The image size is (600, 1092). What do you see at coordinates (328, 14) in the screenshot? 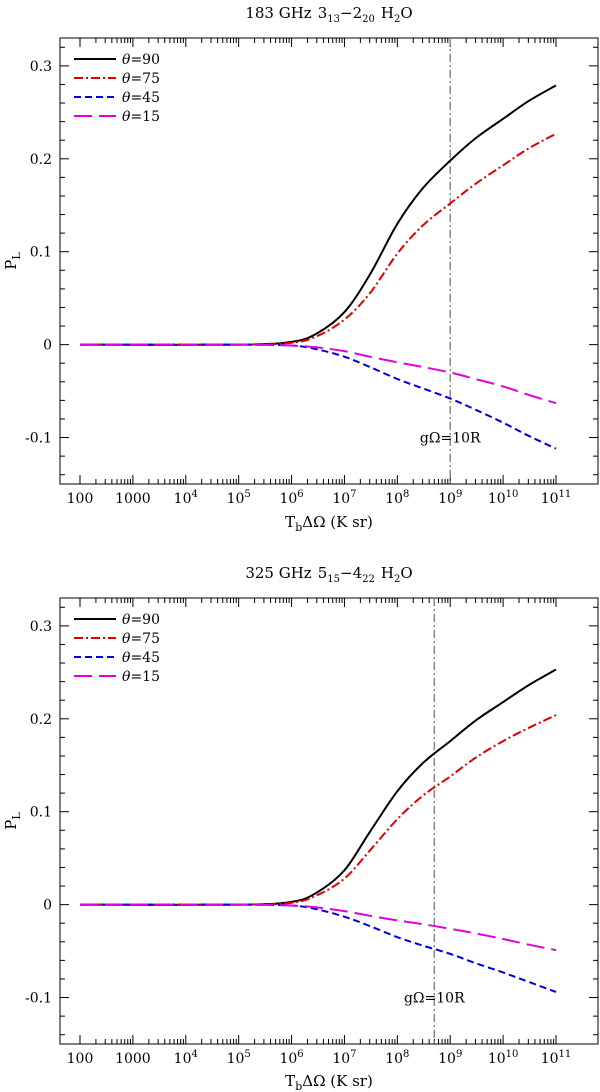
I see `chart-title: 183 GHz 313−220 H2O` at bounding box center [328, 14].